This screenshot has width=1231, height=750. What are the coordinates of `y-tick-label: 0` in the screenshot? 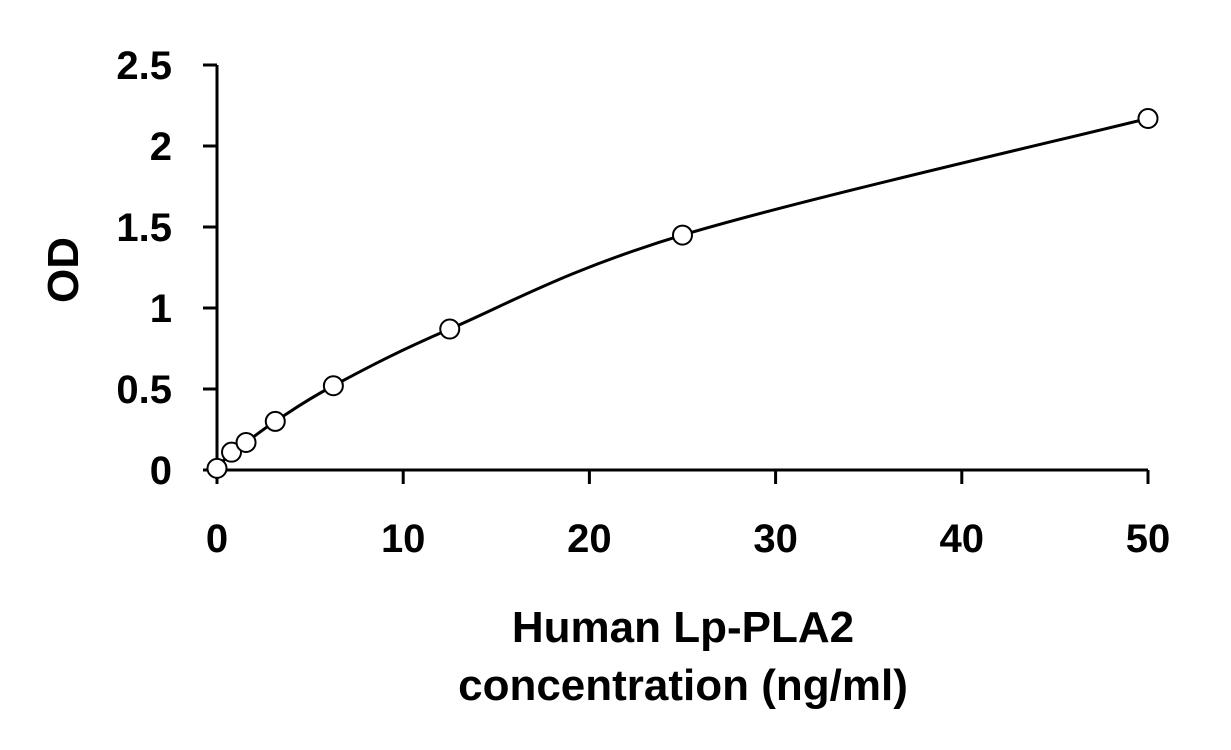 It's located at (161, 471).